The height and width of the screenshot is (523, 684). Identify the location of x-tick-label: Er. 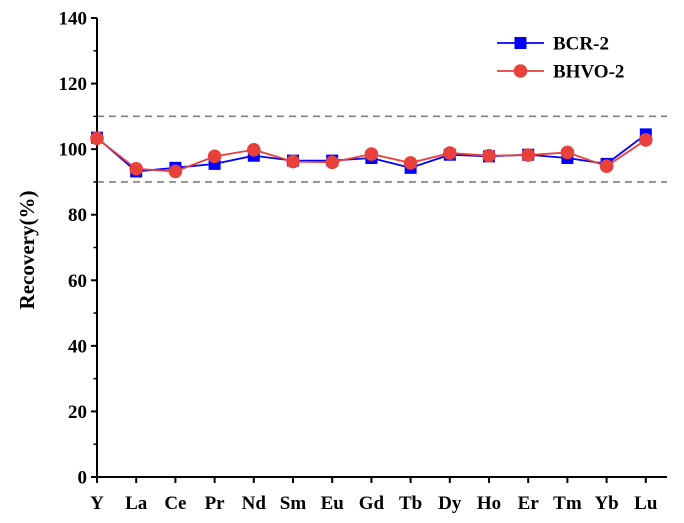
(529, 503).